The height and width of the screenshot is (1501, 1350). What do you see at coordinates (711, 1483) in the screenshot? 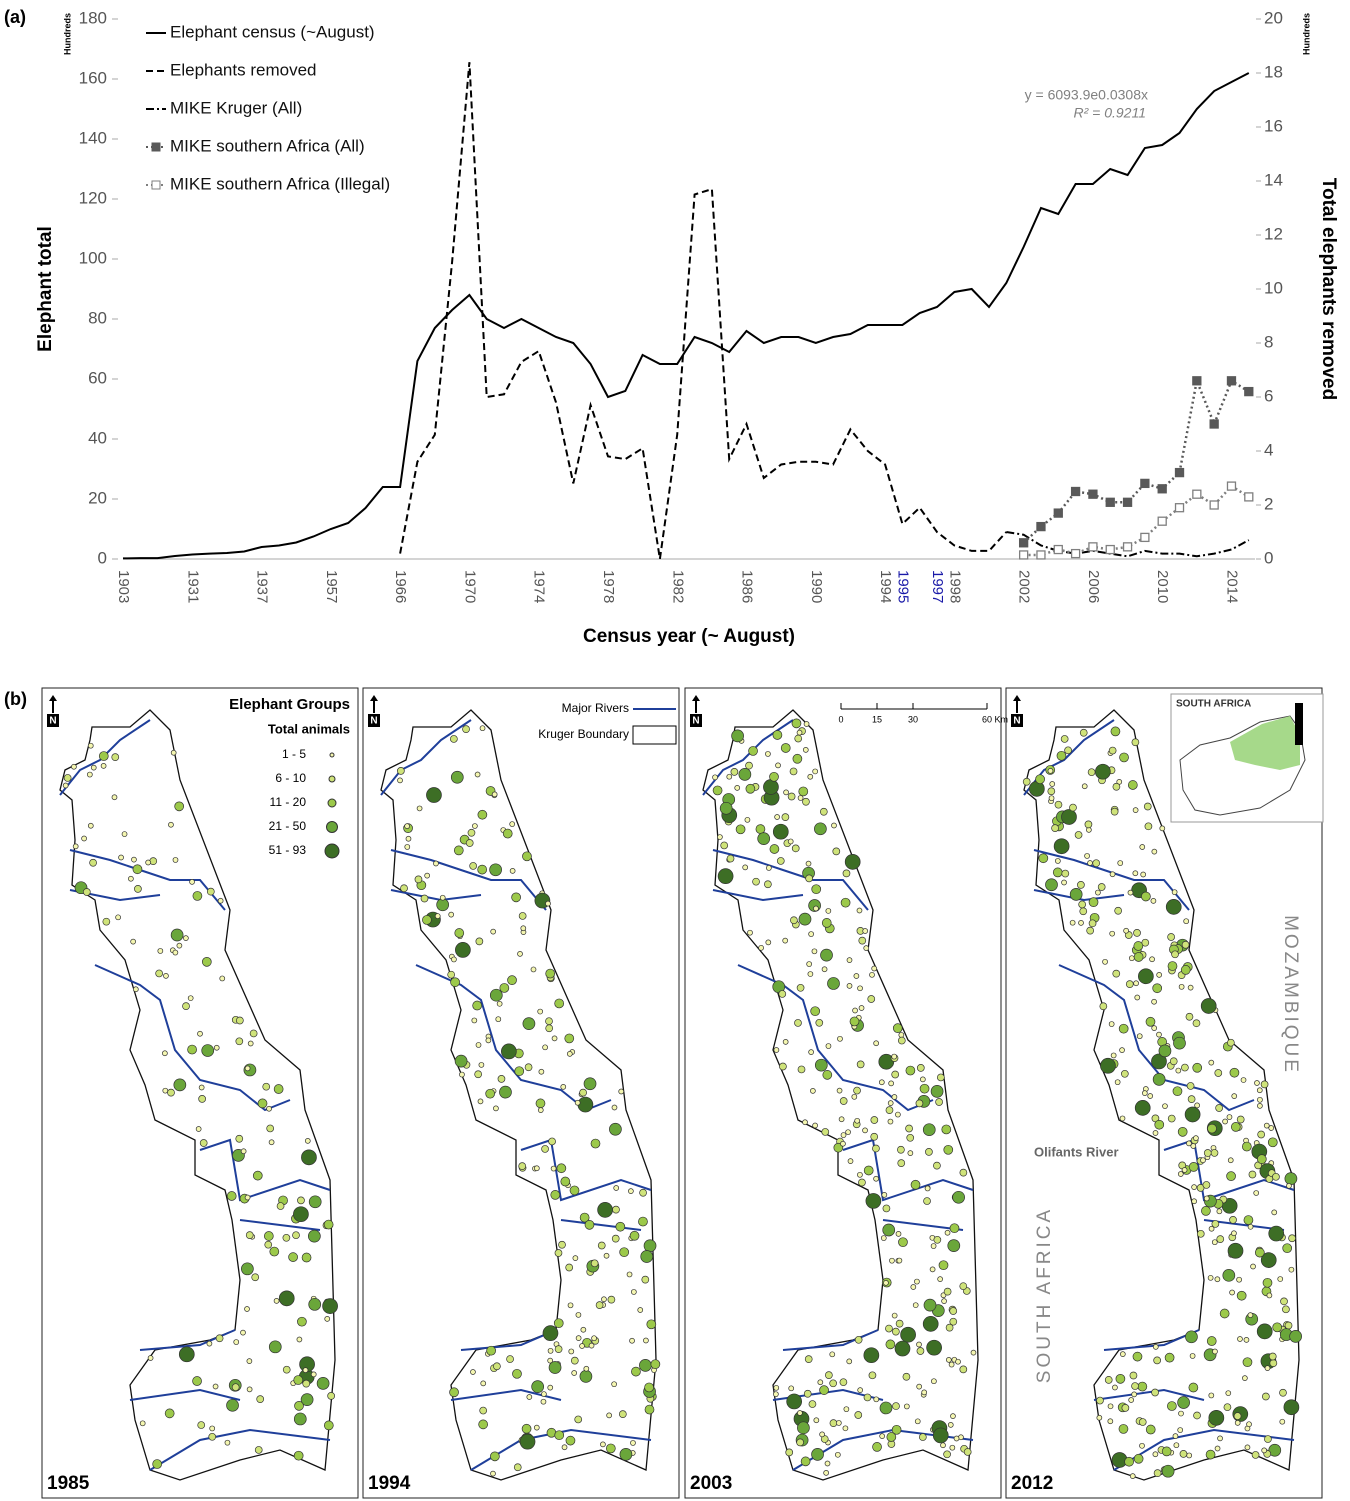
I see `map-year: 2003` at bounding box center [711, 1483].